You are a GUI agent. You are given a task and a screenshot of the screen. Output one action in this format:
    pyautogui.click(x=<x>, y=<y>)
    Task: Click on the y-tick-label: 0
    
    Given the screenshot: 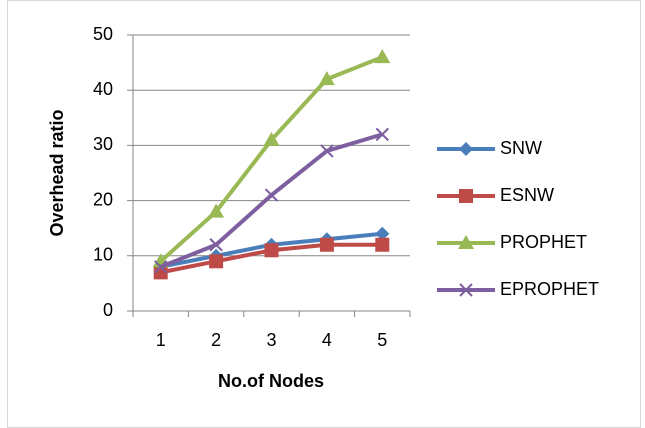 What is the action you would take?
    pyautogui.click(x=108, y=310)
    